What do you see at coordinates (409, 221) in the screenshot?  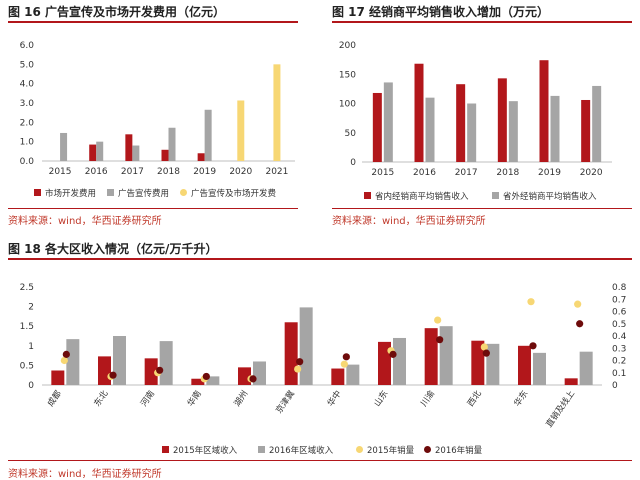 I see `fig17-source: 资料来源：wind，华西证券研究所` at bounding box center [409, 221].